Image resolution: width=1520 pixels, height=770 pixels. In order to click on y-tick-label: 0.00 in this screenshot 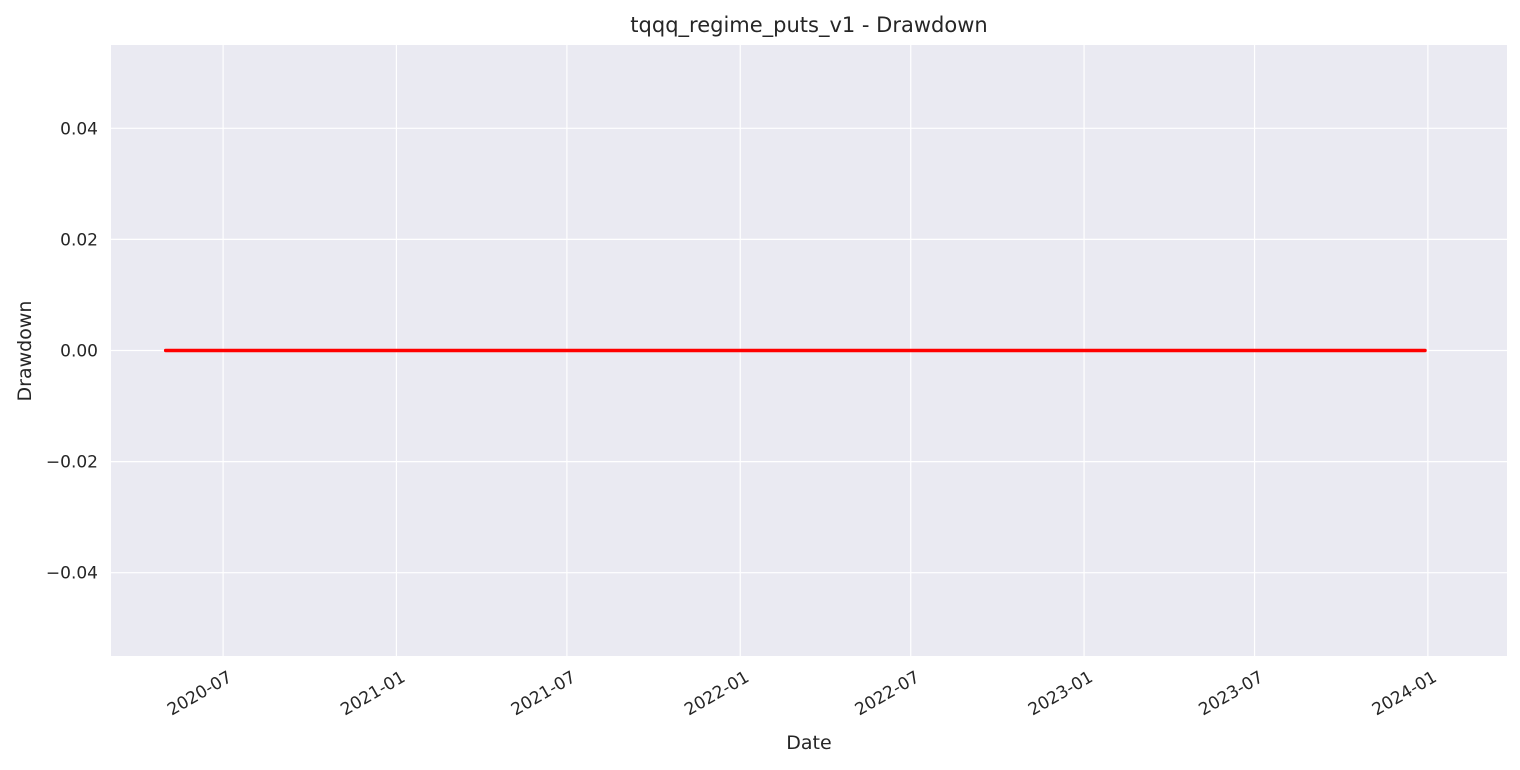, I will do `click(79, 352)`.